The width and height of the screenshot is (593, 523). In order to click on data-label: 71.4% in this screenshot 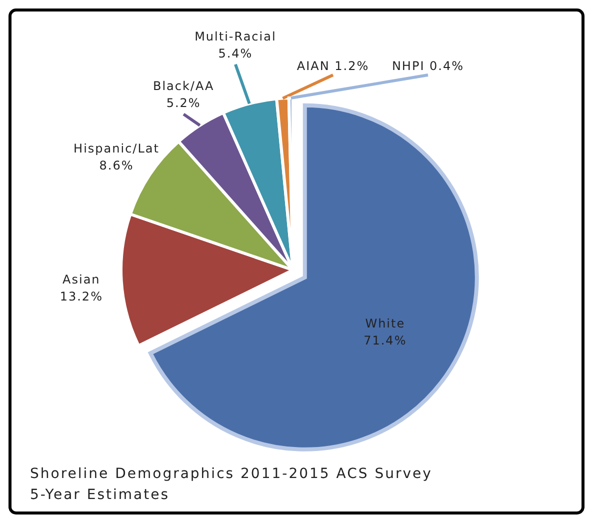, I will do `click(385, 340)`.